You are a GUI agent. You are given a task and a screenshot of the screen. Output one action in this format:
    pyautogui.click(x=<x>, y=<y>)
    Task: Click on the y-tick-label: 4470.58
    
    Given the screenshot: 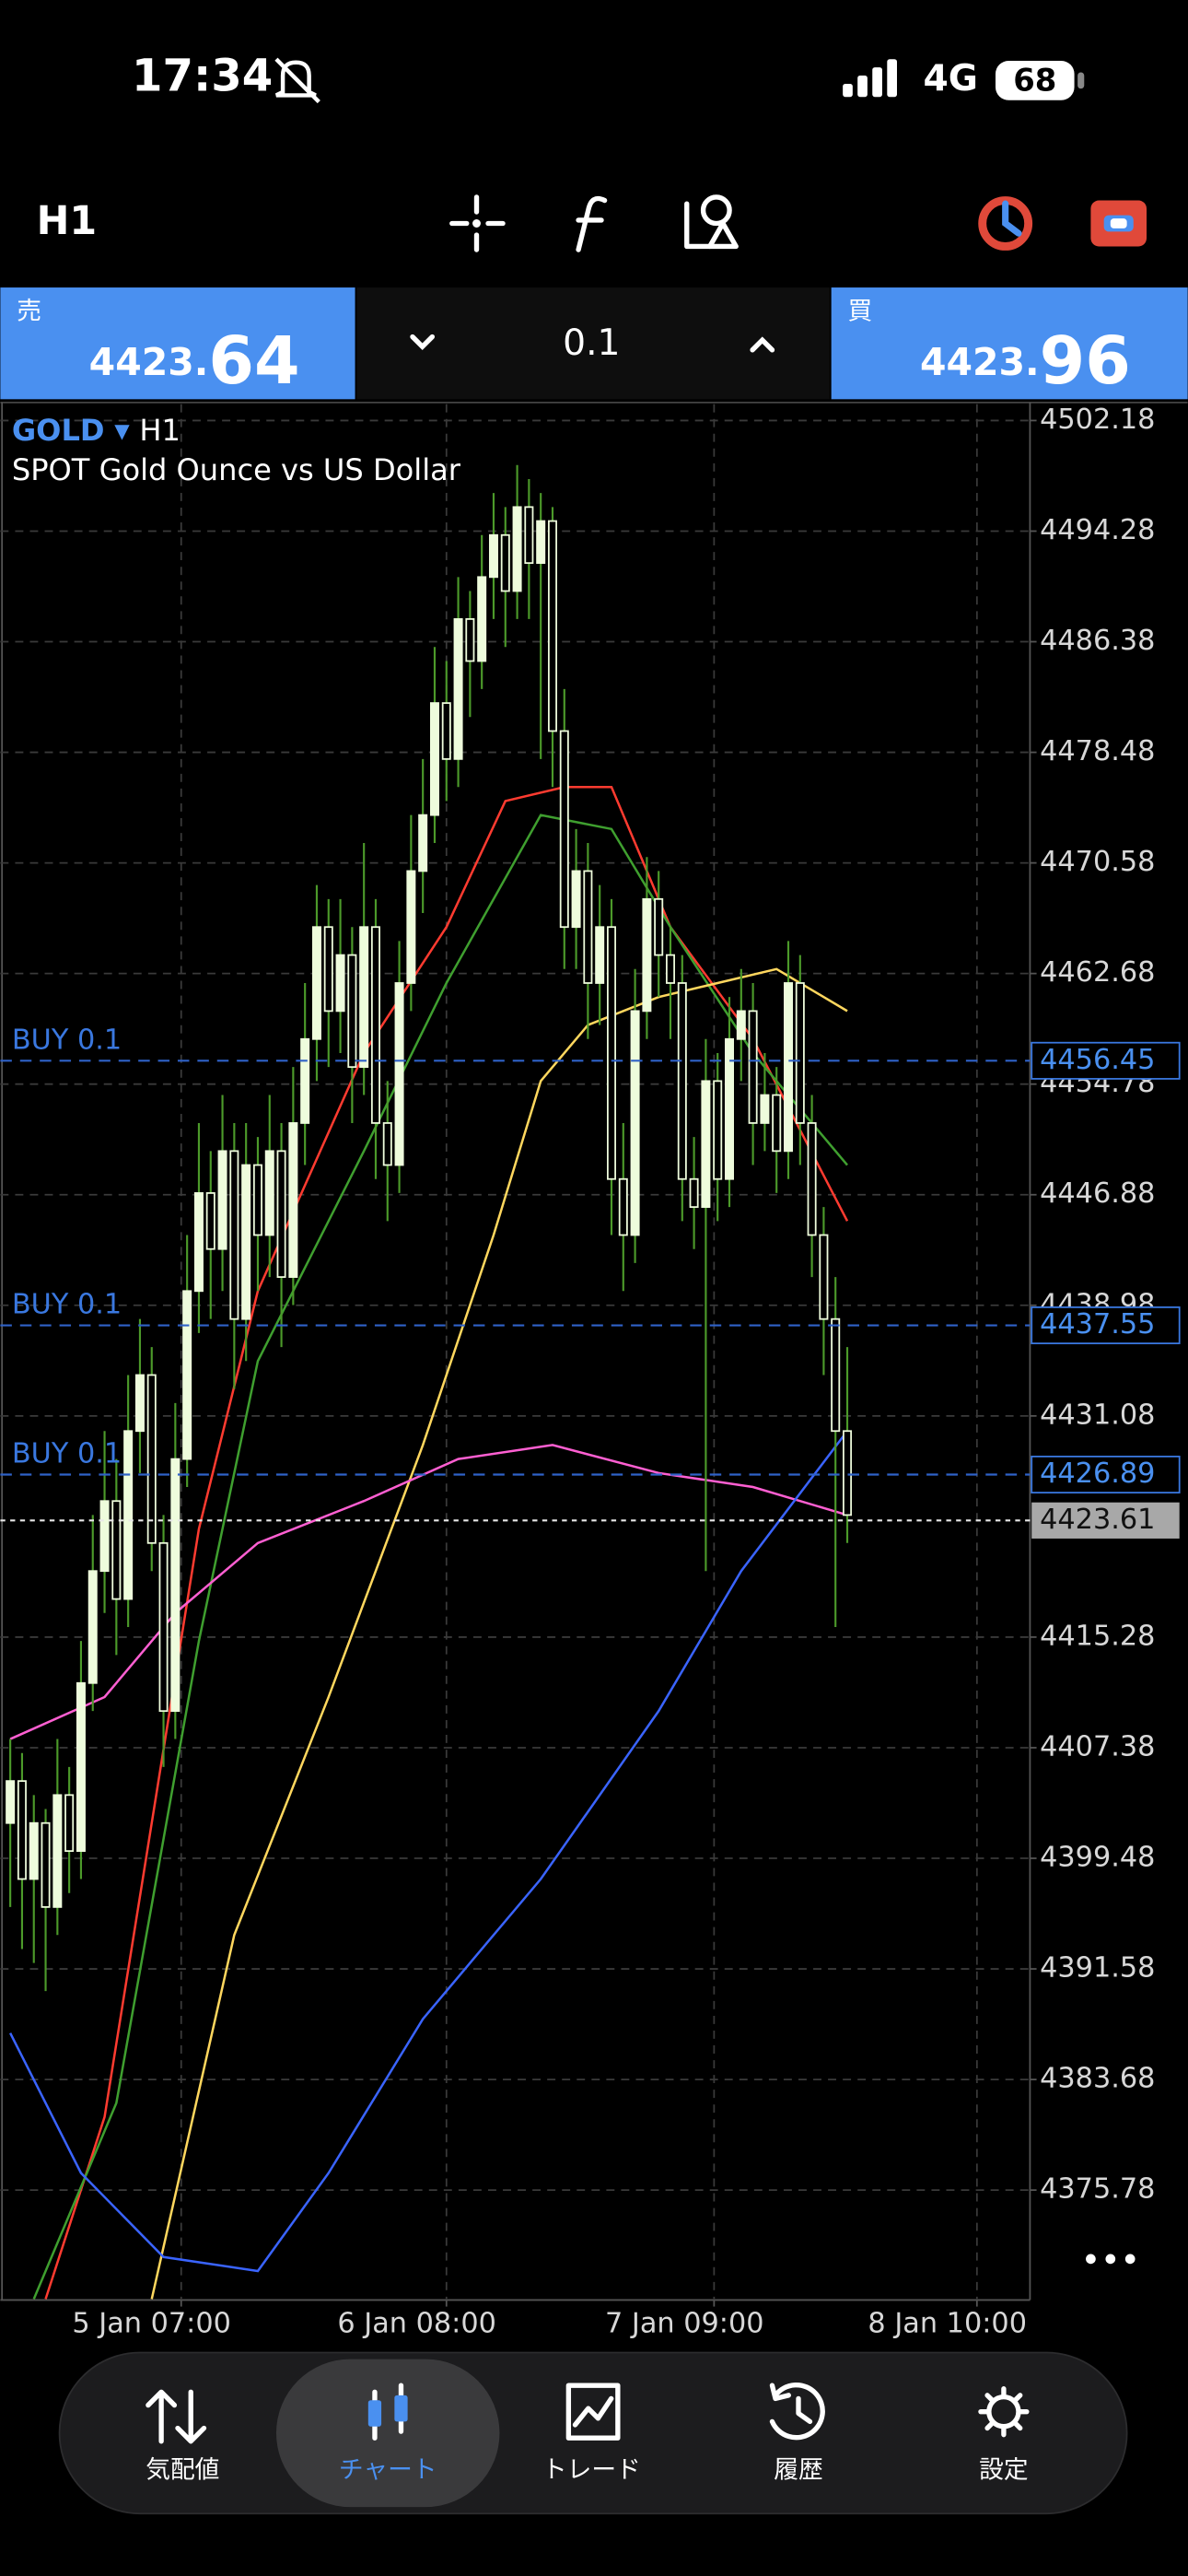 What is the action you would take?
    pyautogui.click(x=1097, y=862)
    